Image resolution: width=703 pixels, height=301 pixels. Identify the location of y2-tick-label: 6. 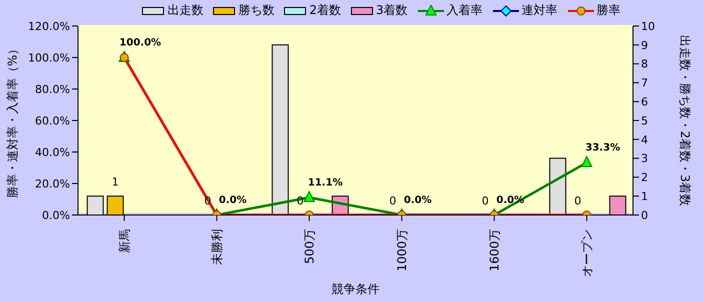
(644, 102).